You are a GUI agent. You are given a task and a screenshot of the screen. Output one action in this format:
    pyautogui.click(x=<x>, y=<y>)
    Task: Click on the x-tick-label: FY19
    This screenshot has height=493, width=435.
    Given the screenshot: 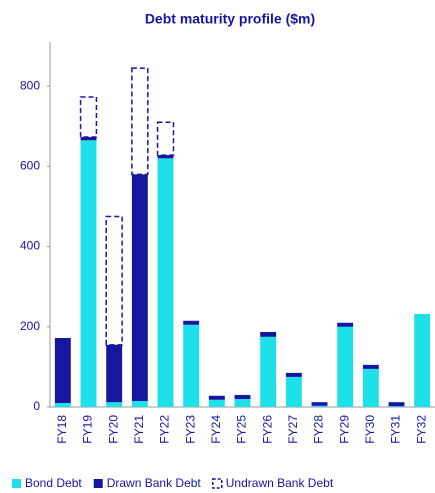 What is the action you would take?
    pyautogui.click(x=88, y=429)
    